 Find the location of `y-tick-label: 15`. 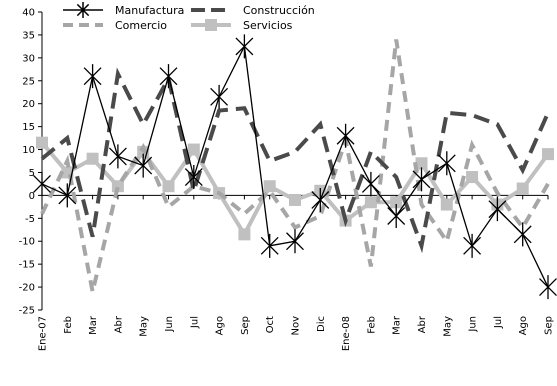

y-tick-label: 15 is located at coordinates (28, 127).